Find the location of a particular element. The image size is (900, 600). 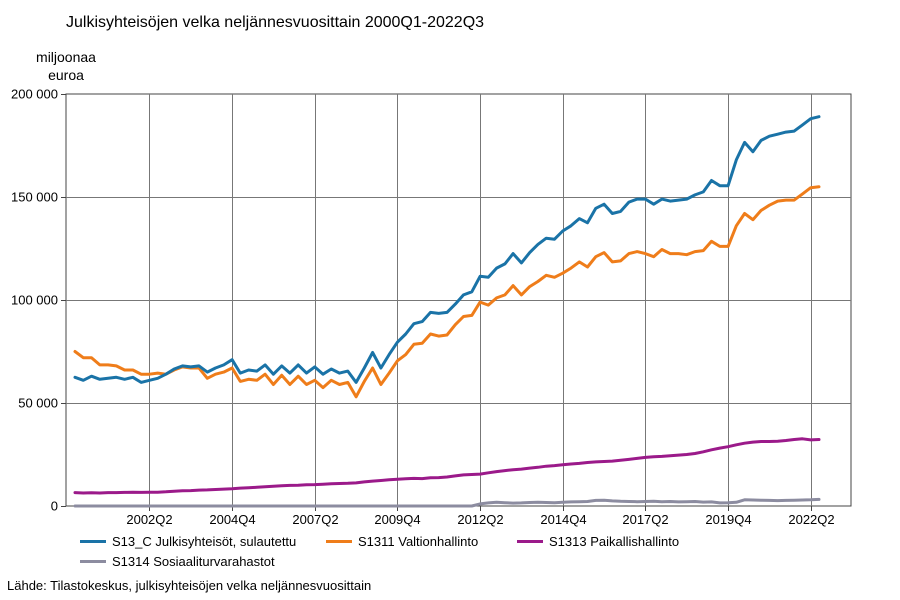

y-tick-label: 200 000 is located at coordinates (34, 94).